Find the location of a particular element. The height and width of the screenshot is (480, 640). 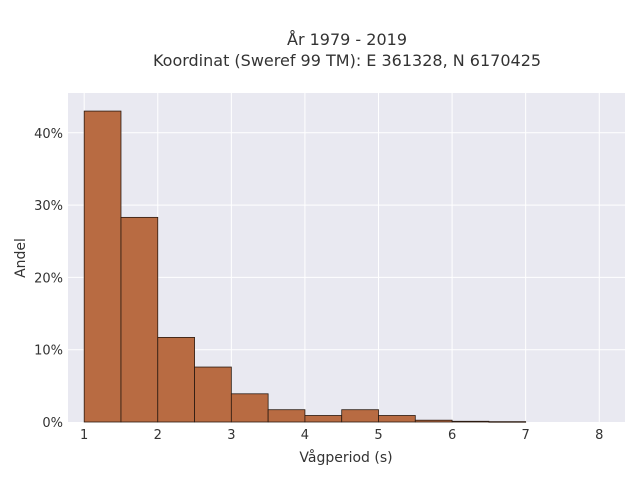

y-tick-label: 40% is located at coordinates (48, 134).